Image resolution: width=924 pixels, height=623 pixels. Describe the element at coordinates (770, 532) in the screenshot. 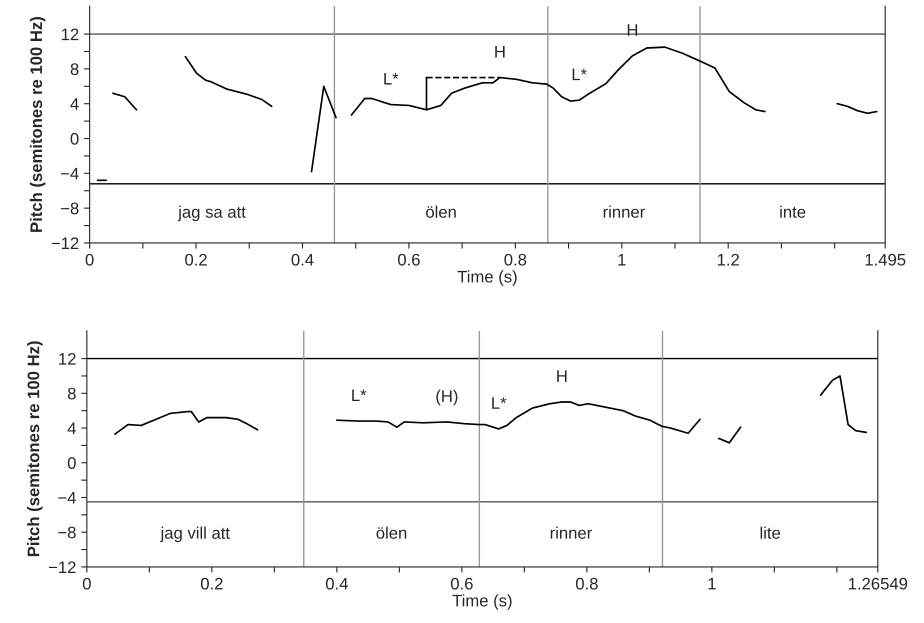

I see `annotation: lite` at that location.